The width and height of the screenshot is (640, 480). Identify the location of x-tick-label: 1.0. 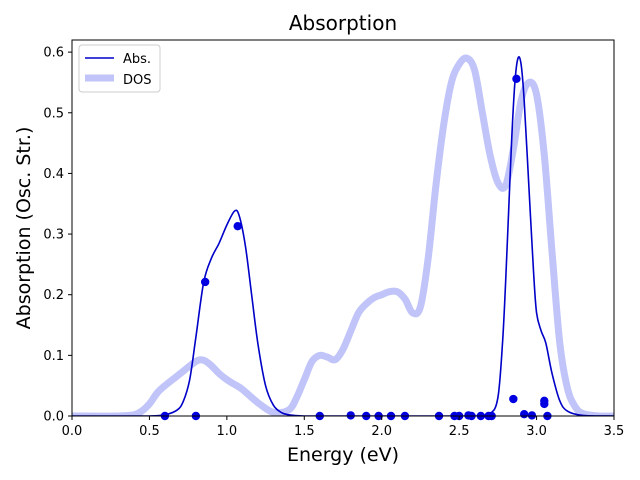
(227, 431).